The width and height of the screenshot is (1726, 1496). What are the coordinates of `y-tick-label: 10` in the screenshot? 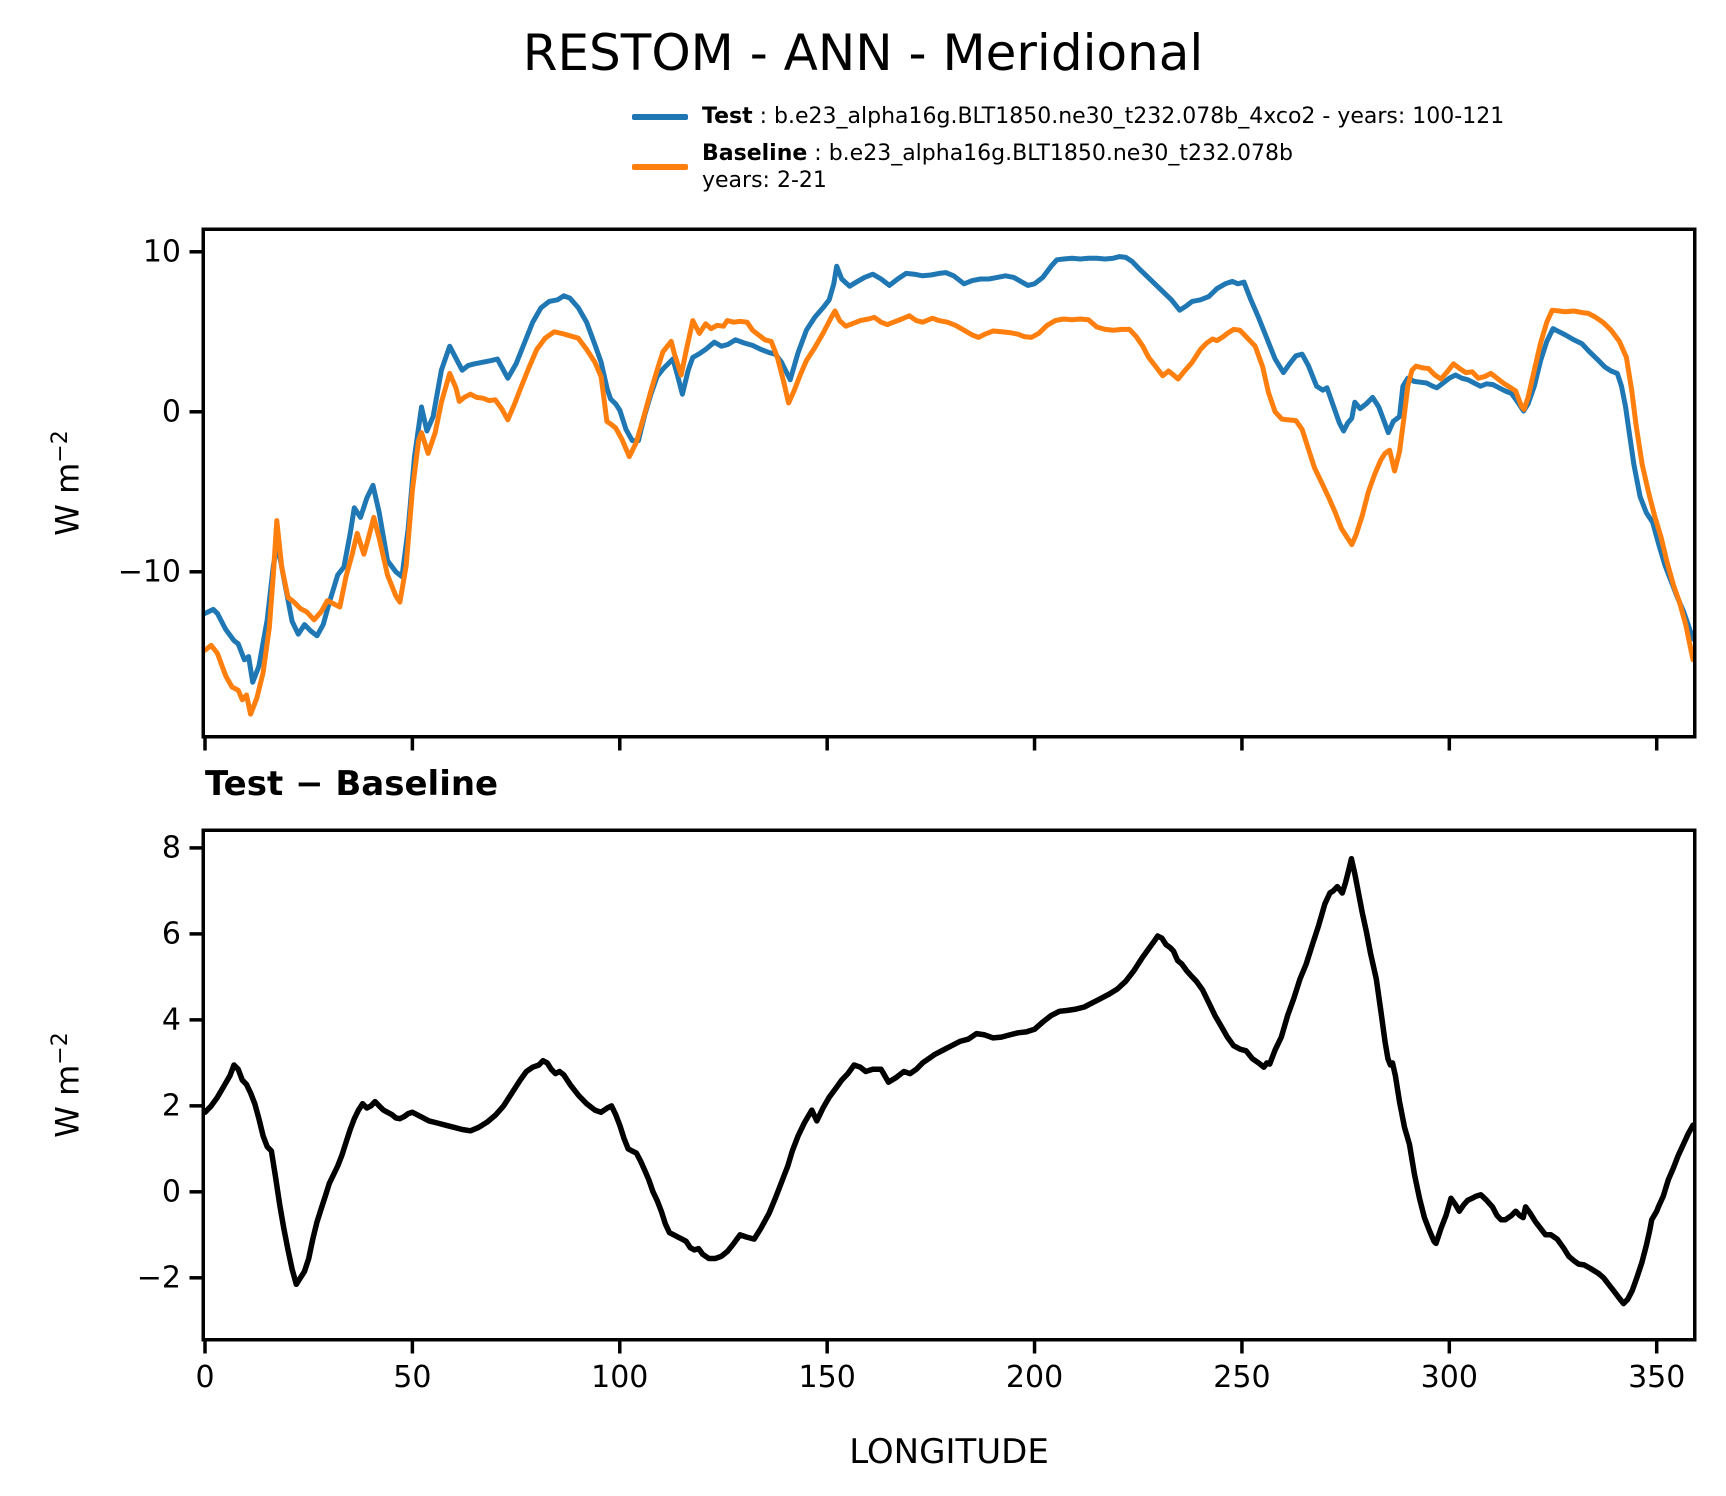 It's located at (161, 252).